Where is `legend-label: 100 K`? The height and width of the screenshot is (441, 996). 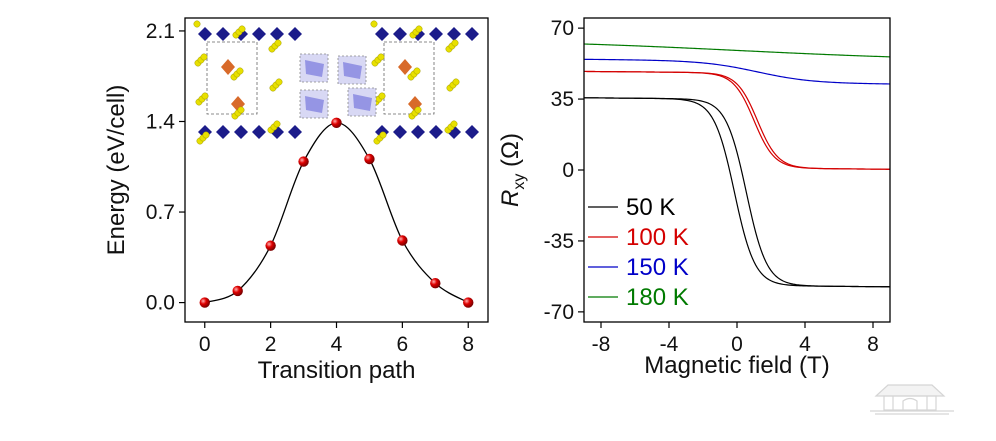 legend-label: 100 K is located at coordinates (657, 237).